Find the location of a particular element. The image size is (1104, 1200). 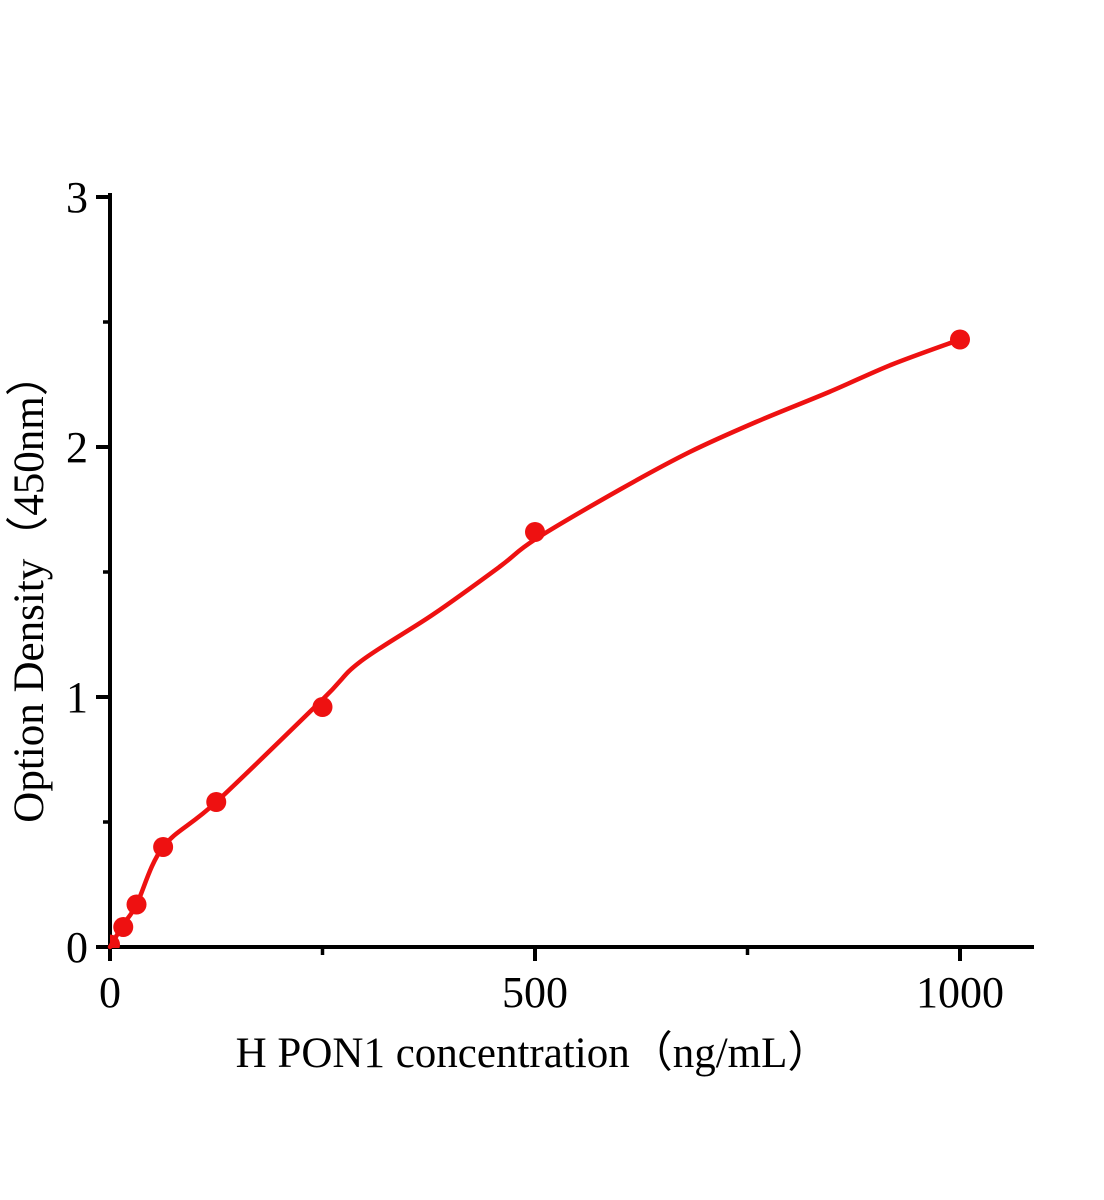

x-tick-label-1: 500 is located at coordinates (535, 992).